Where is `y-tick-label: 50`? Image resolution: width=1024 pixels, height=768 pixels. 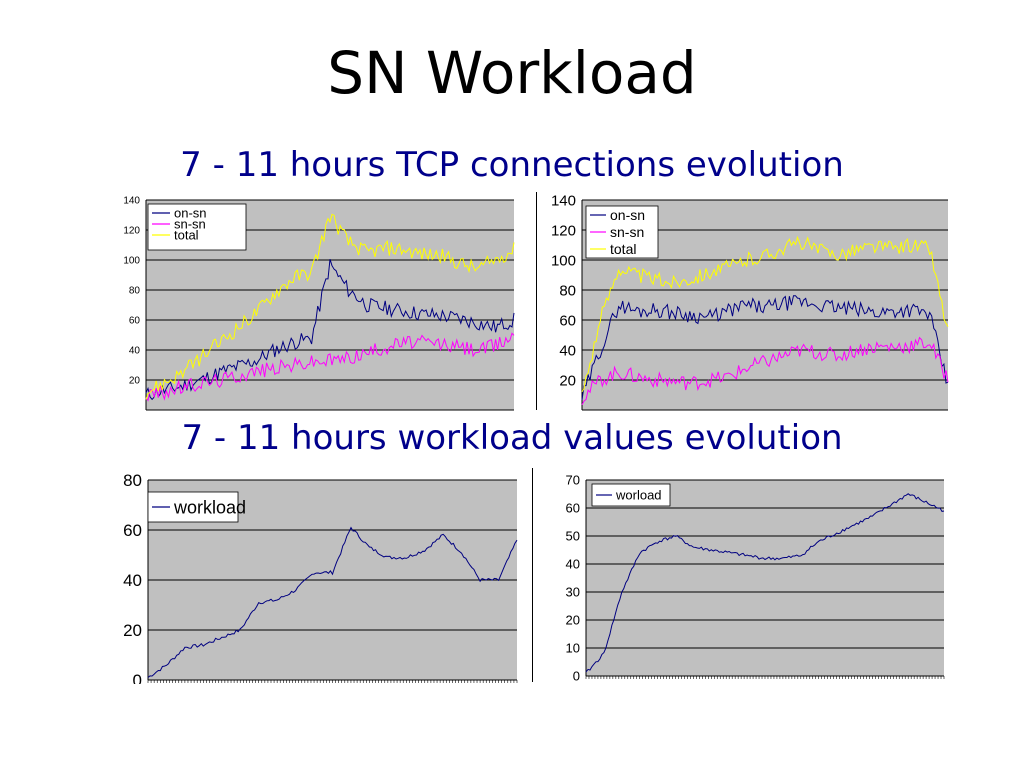
y-tick-label: 50 is located at coordinates (573, 536).